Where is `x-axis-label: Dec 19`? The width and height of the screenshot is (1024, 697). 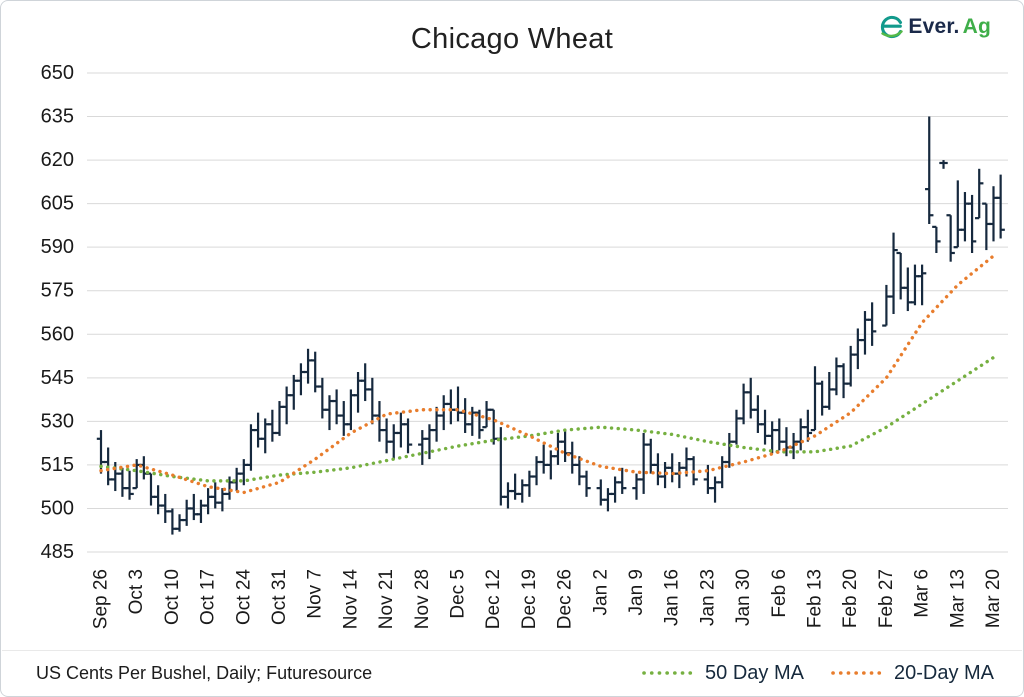
x-axis-label: Dec 19 is located at coordinates (529, 599).